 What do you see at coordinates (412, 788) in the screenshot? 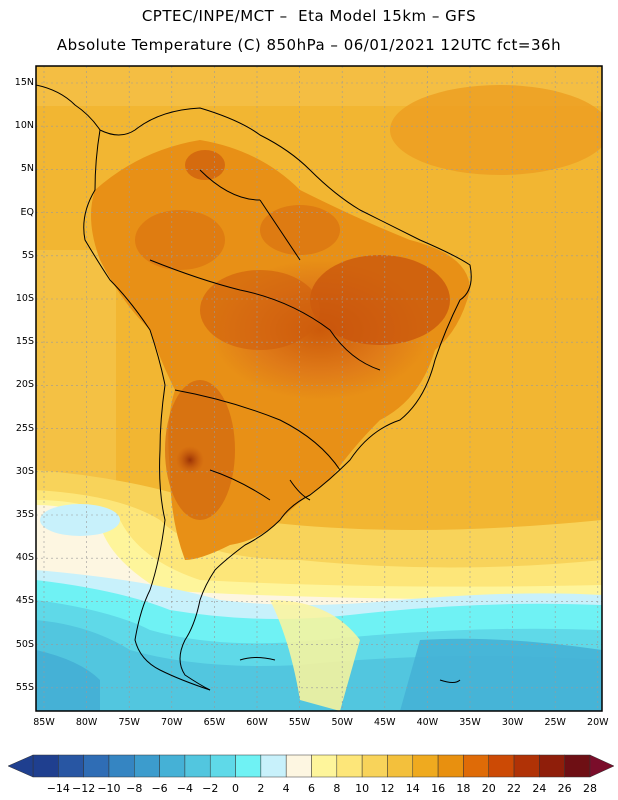
I see `colorbar-tick-label: 14` at bounding box center [412, 788].